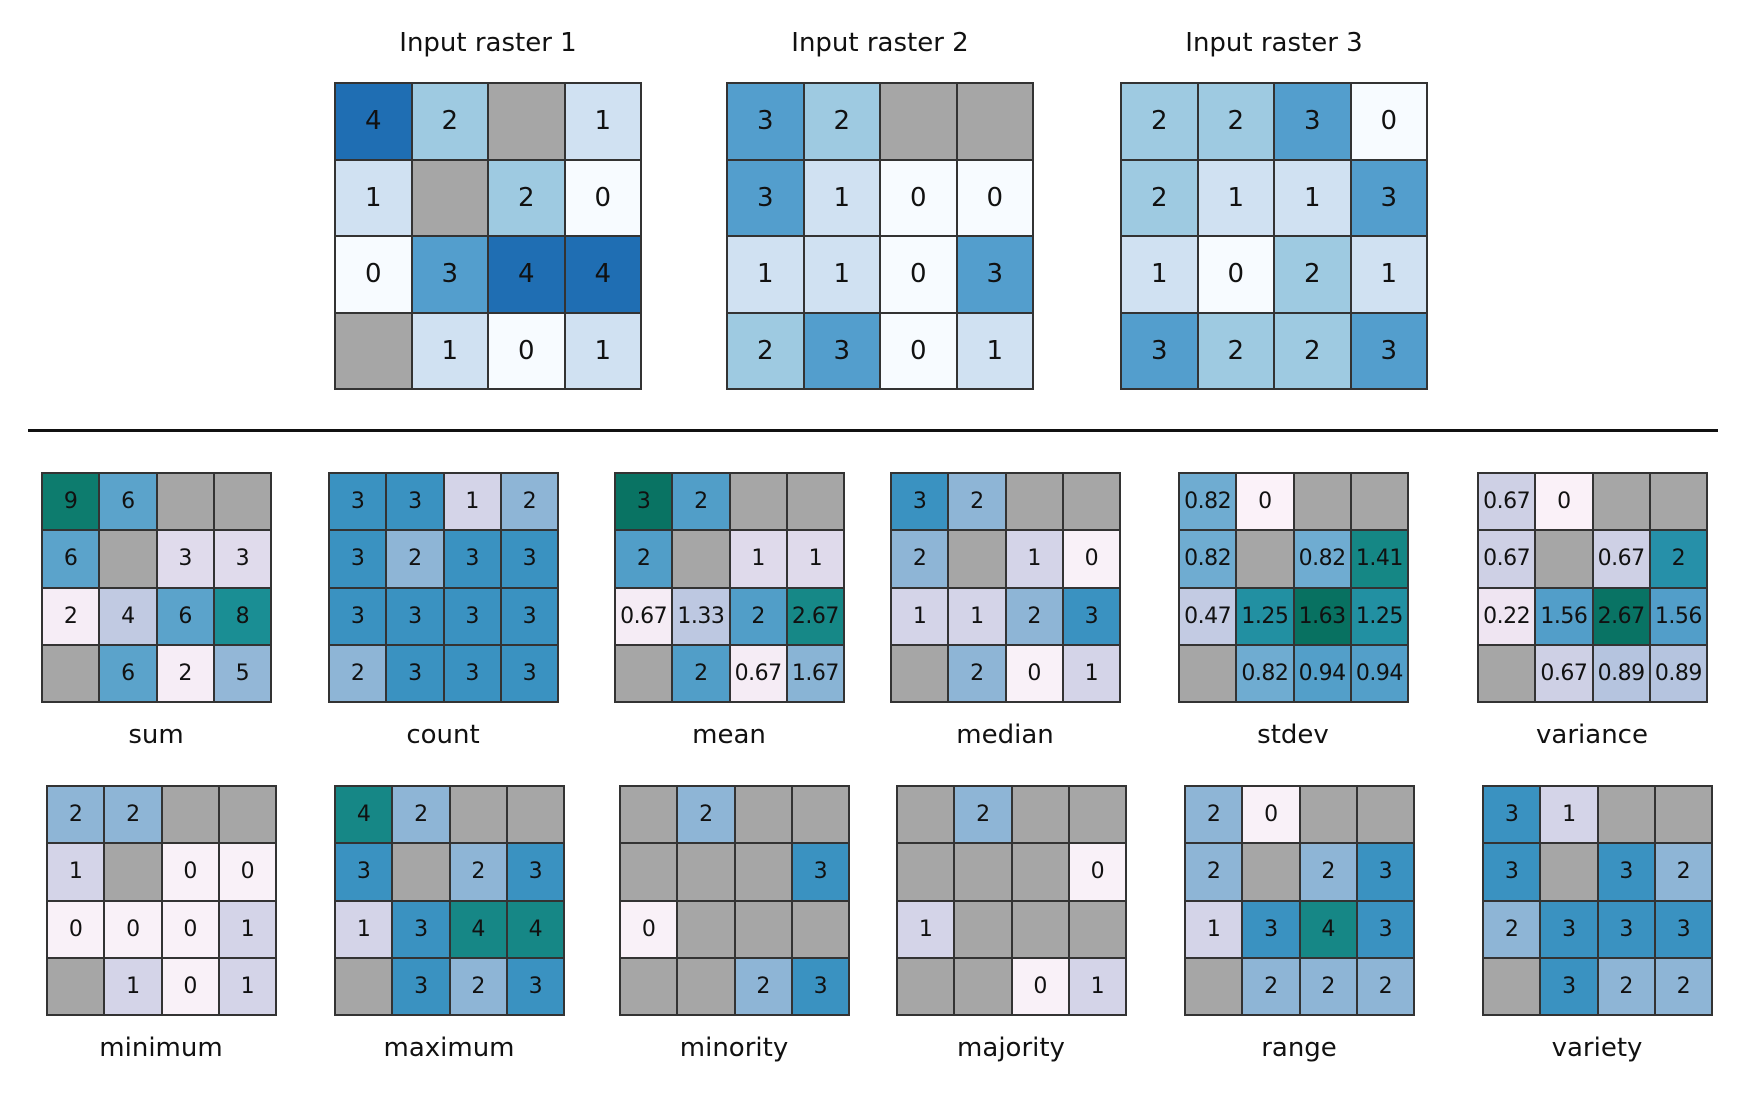  I want to click on raster-cell: 2.67, so click(815, 616).